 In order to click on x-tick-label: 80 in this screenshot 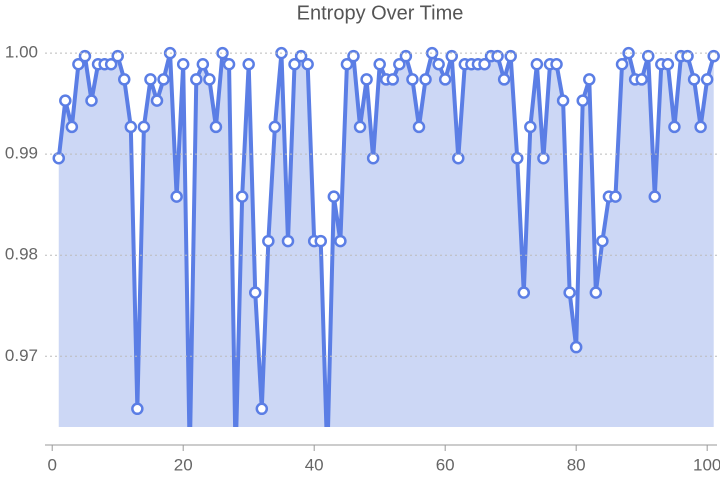, I will do `click(576, 464)`.